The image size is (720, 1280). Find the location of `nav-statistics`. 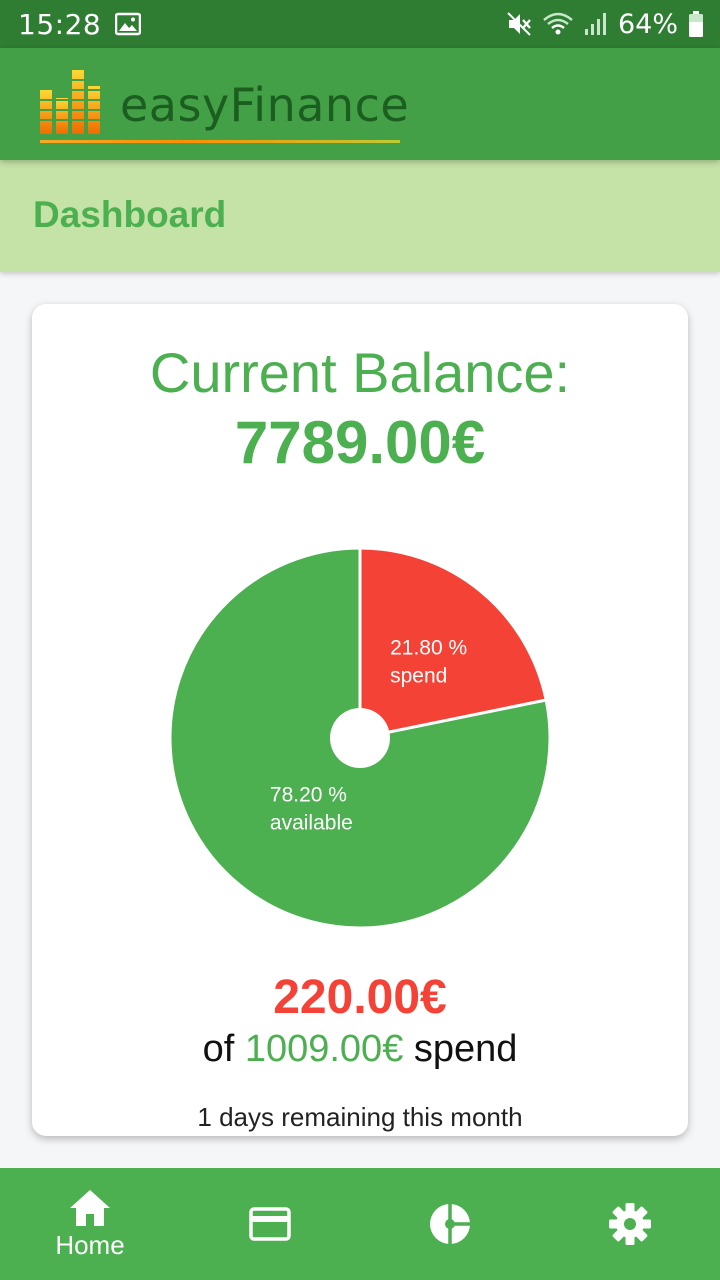

nav-statistics is located at coordinates (450, 1224).